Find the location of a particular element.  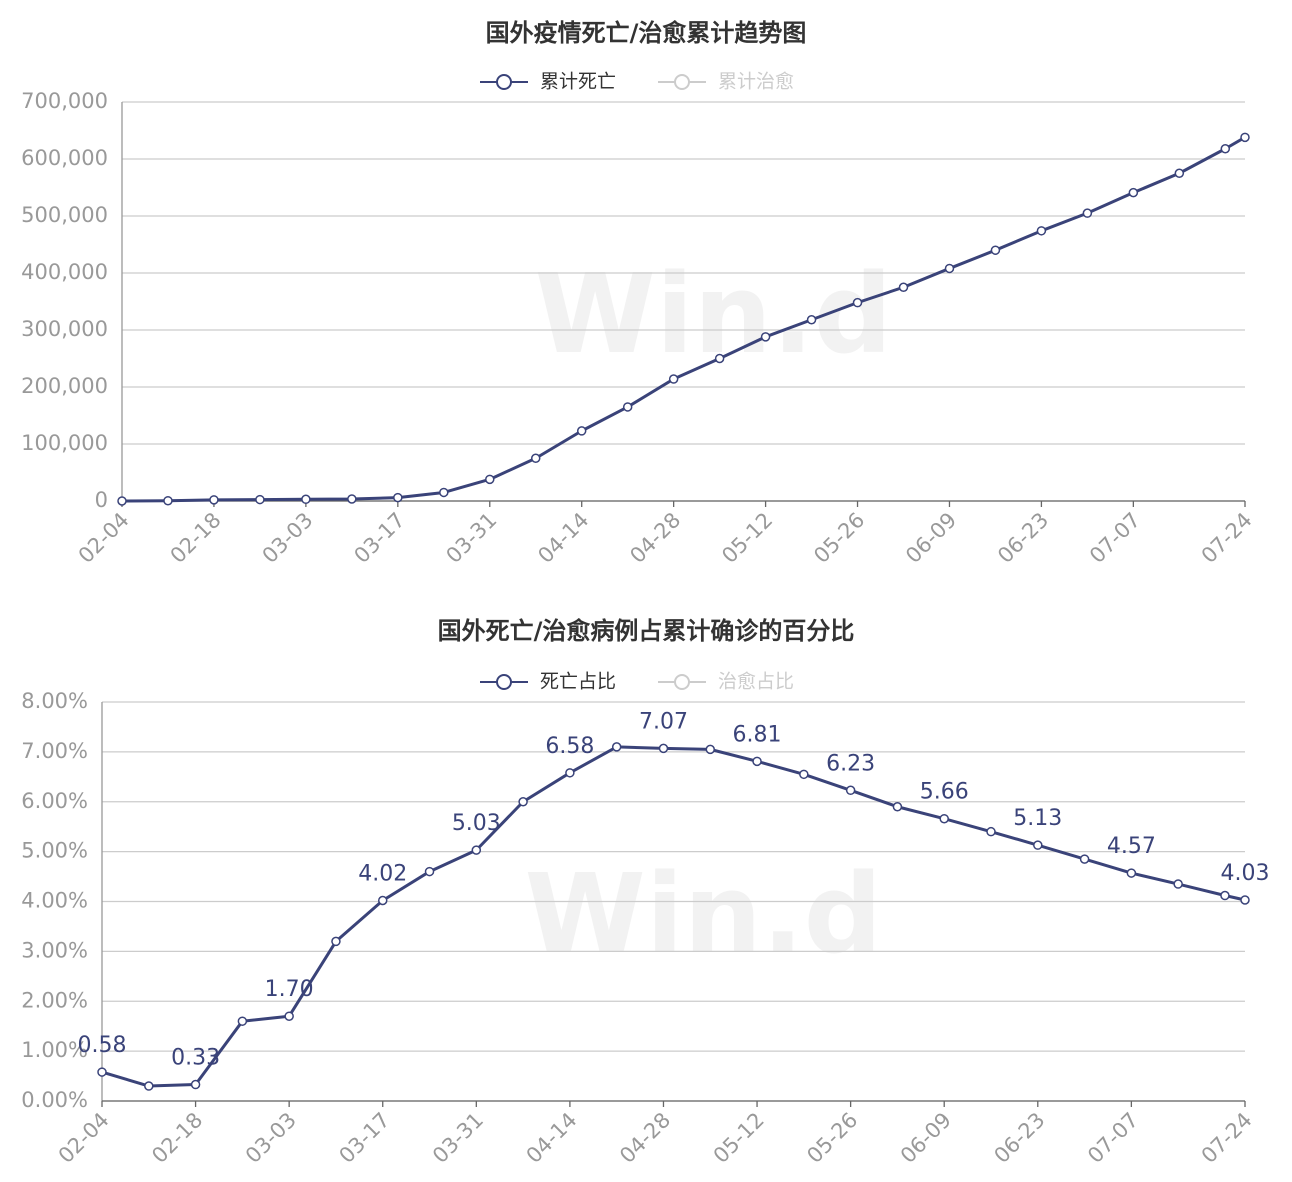

y-tick-label: 7.00% is located at coordinates (54, 751).